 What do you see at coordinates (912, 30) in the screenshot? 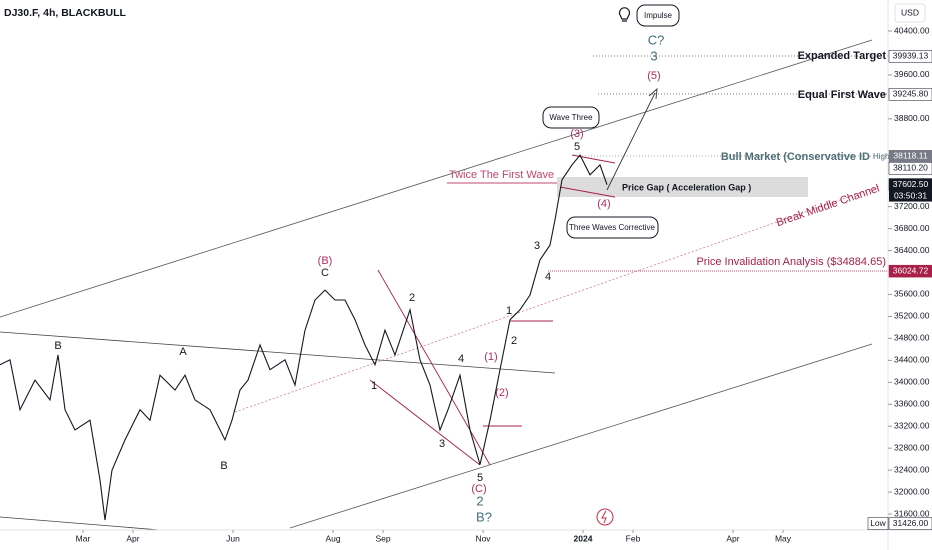
I see `y-tick-label: 40400.00` at bounding box center [912, 30].